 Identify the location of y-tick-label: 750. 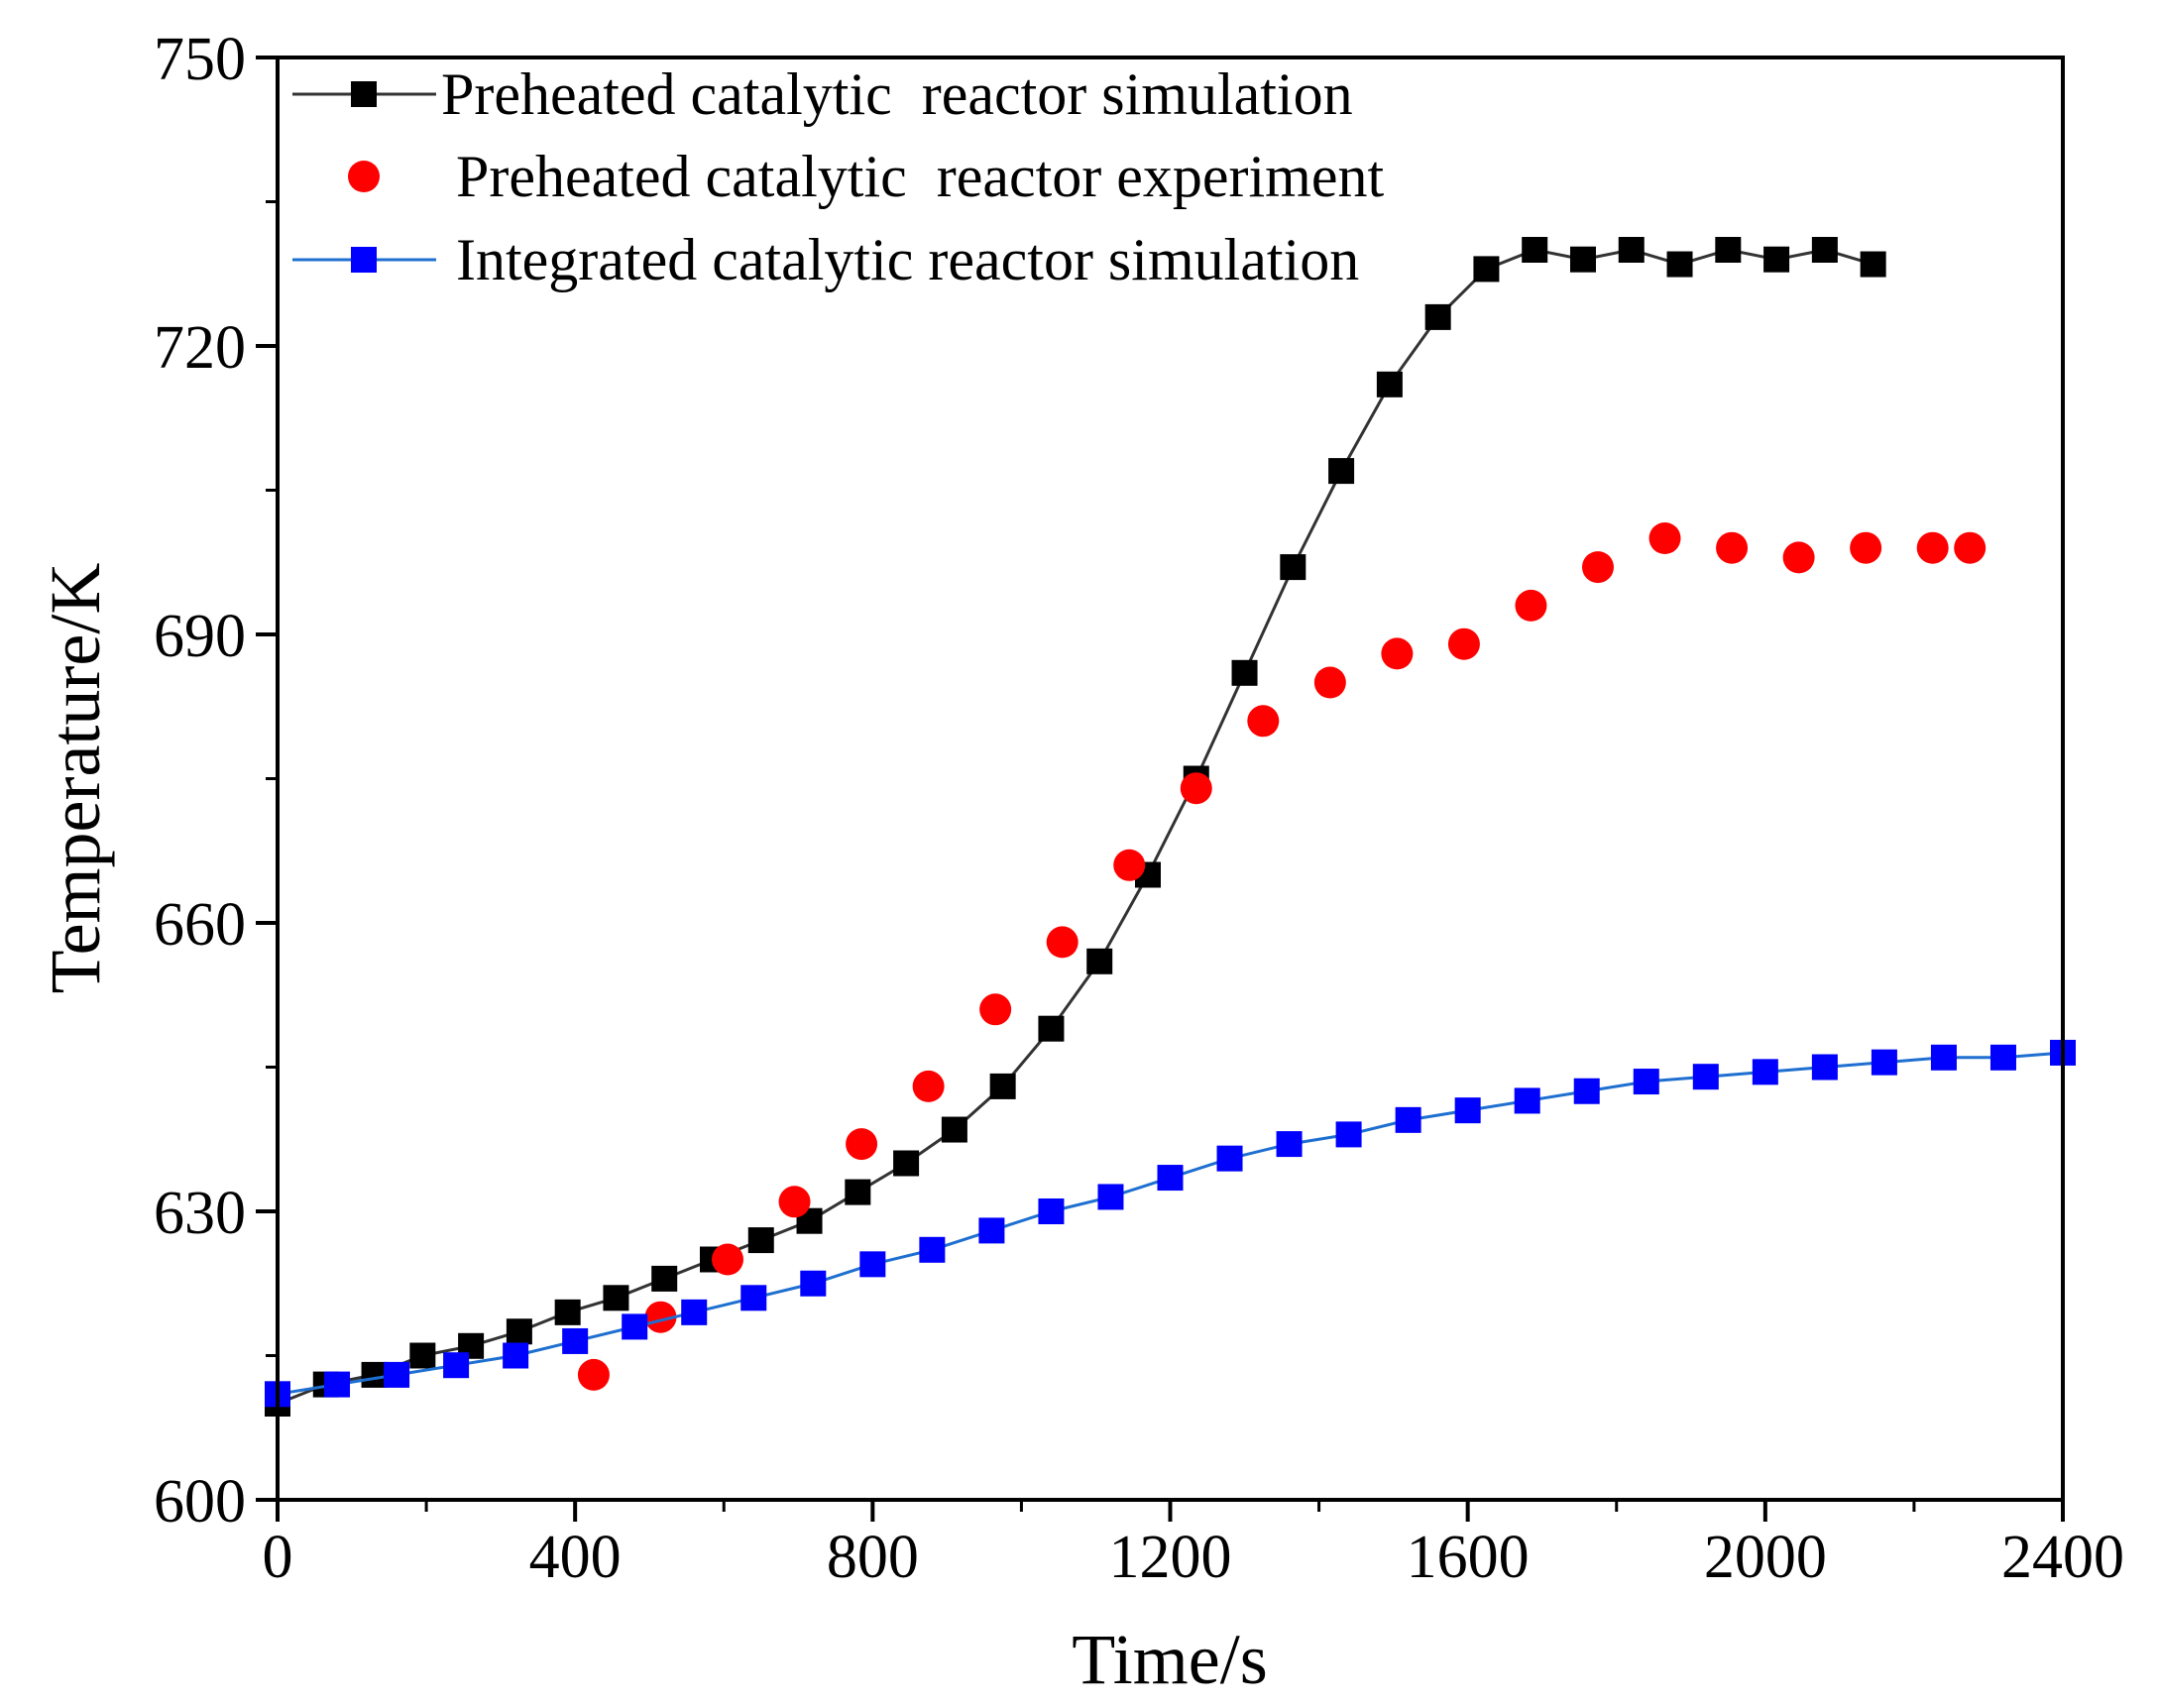
(200, 59).